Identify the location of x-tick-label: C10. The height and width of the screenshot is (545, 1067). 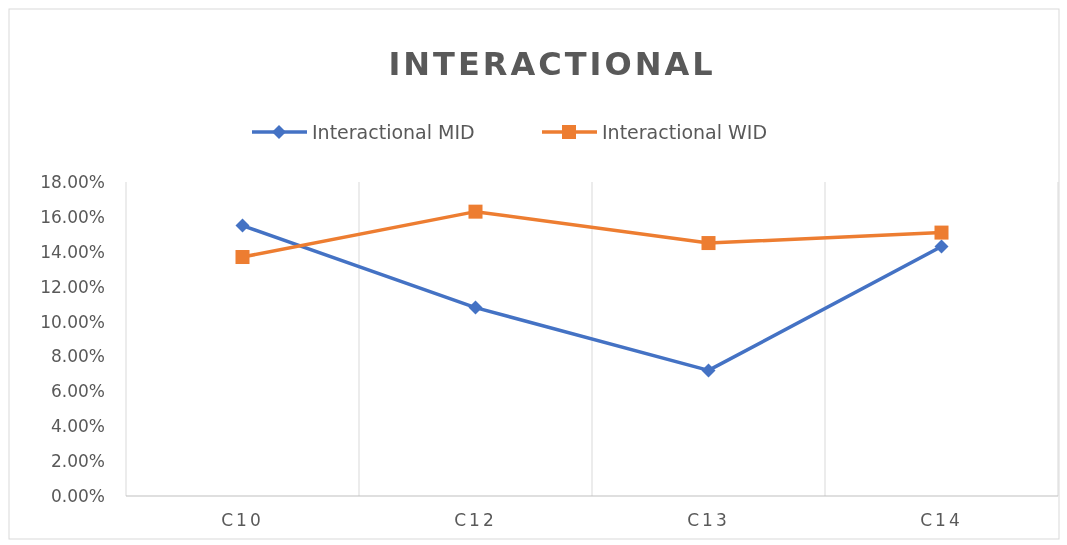
(242, 520).